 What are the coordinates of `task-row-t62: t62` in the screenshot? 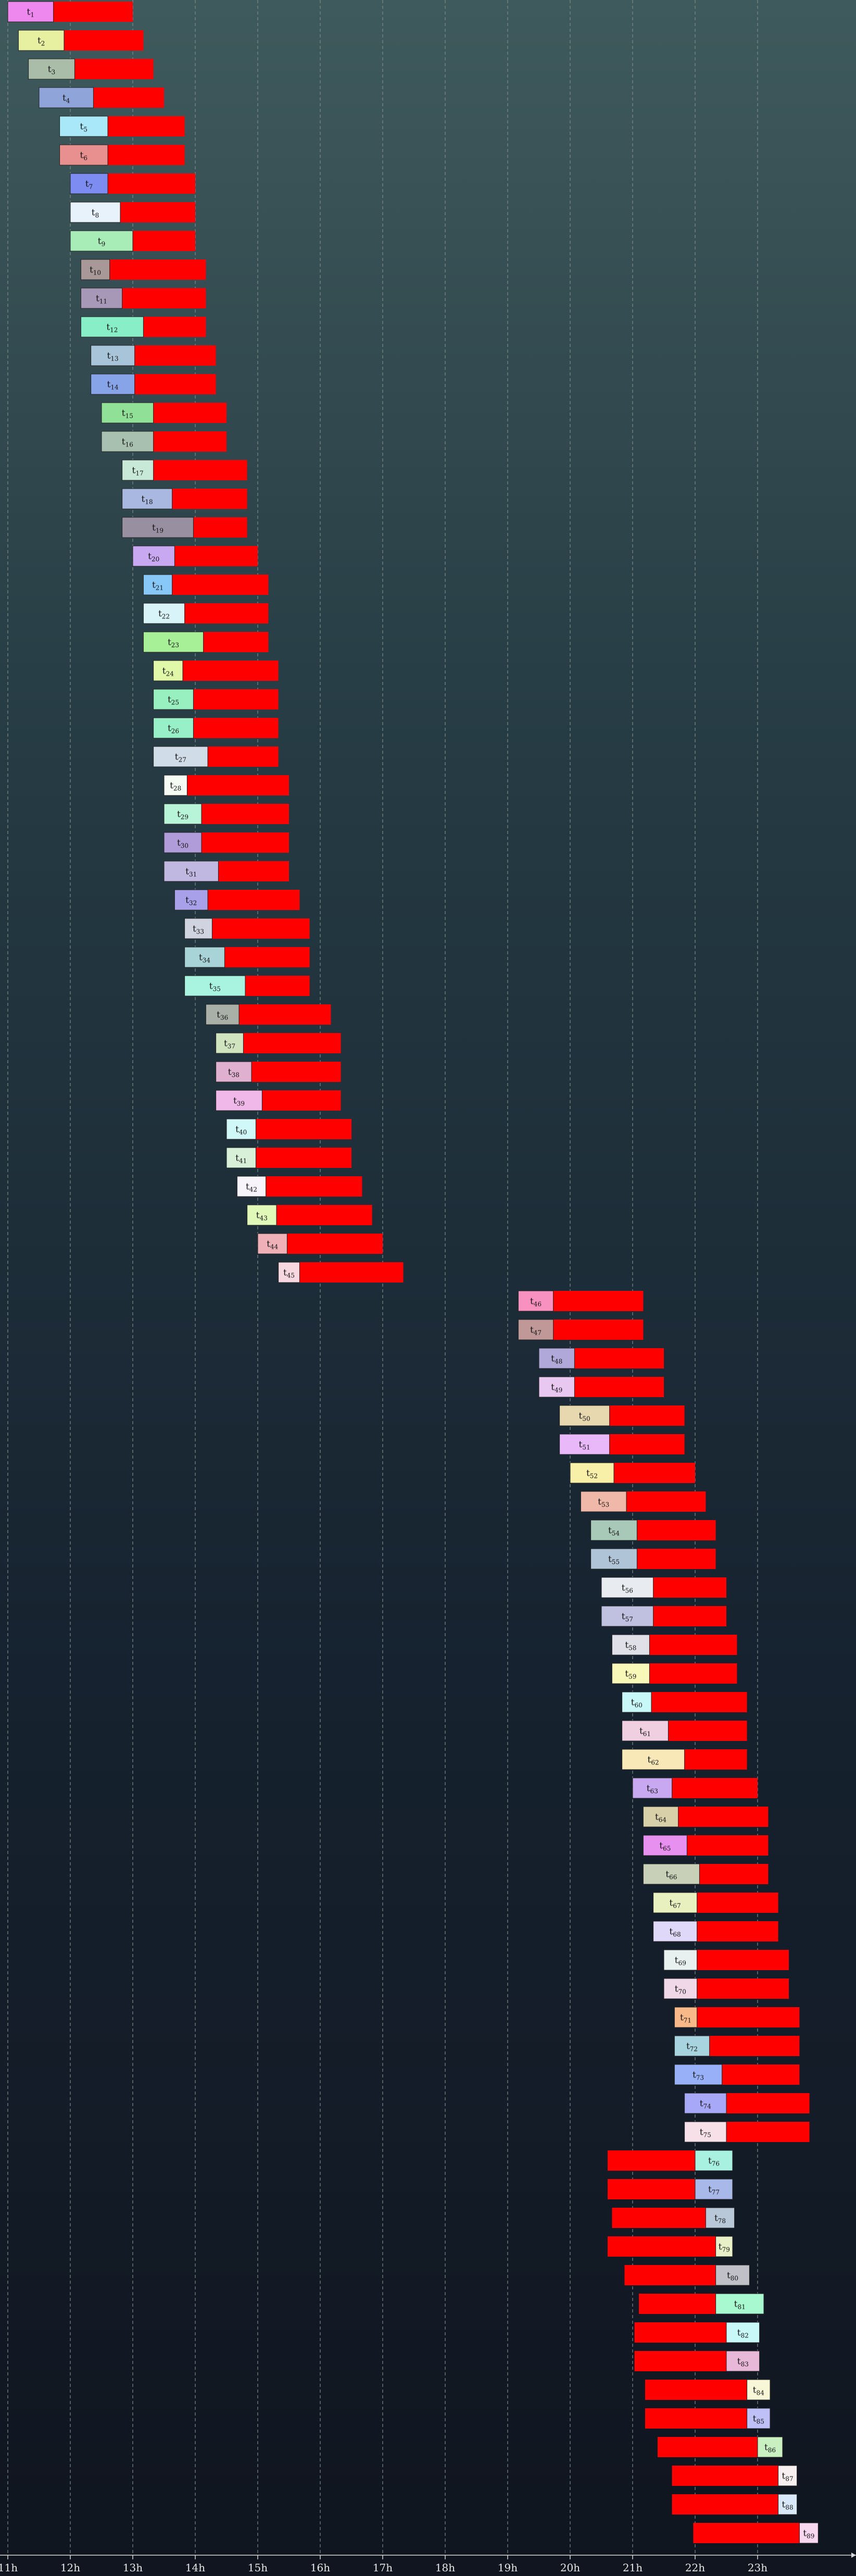 It's located at (684, 1759).